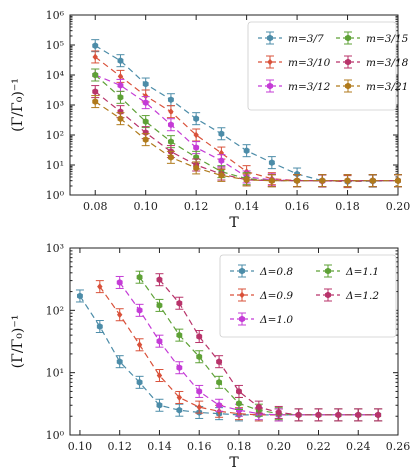  I want to click on x-tick-label: 0.14, so click(159, 446).